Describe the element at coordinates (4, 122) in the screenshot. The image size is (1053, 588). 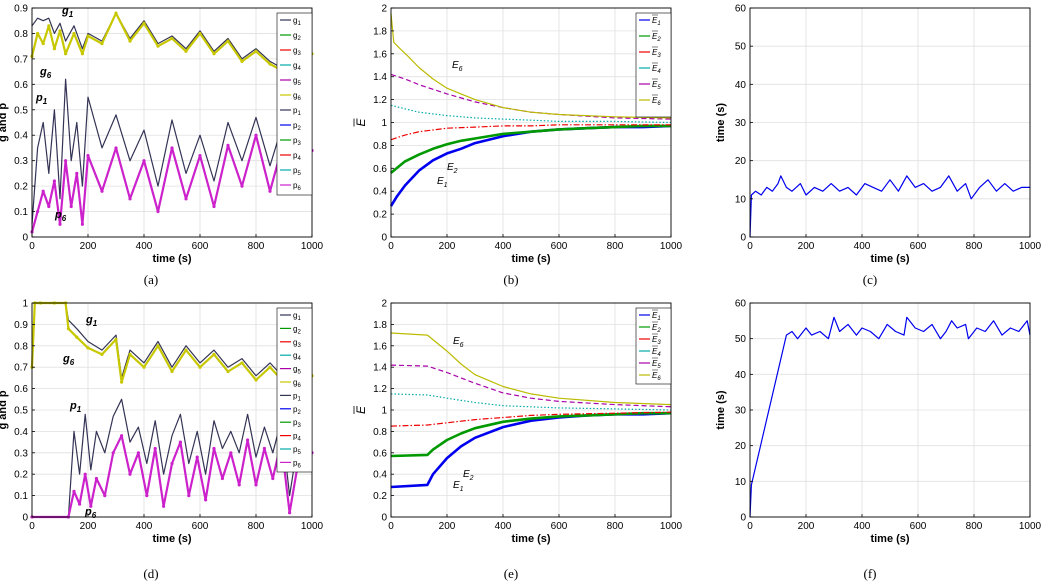
I see `y-axis-label: g and p` at that location.